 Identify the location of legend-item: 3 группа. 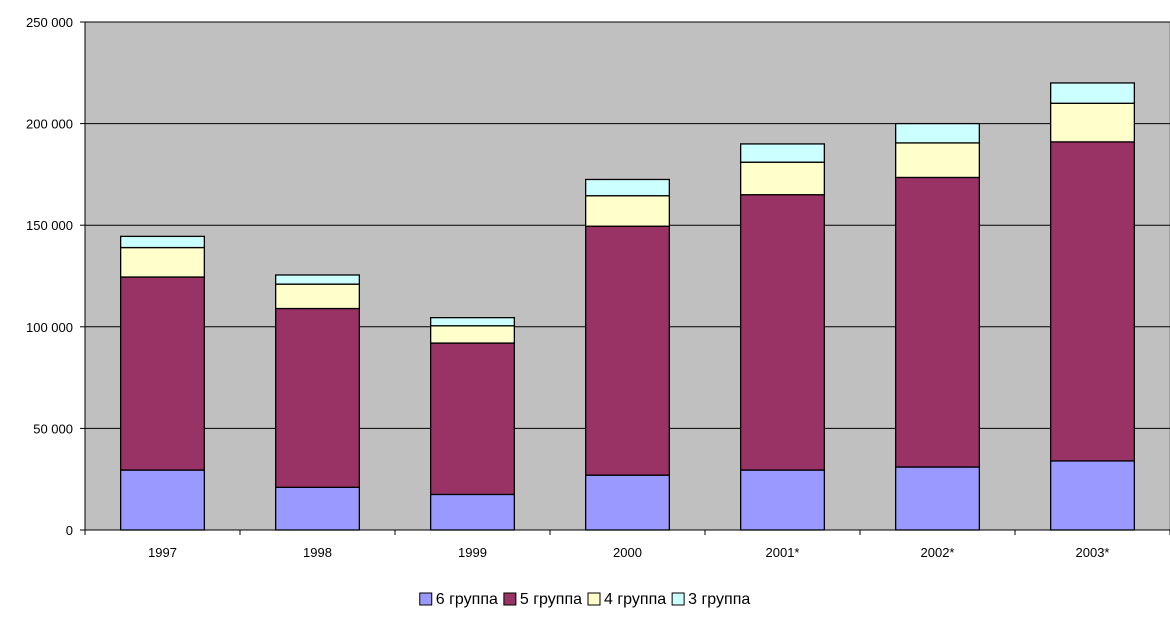
(710, 599).